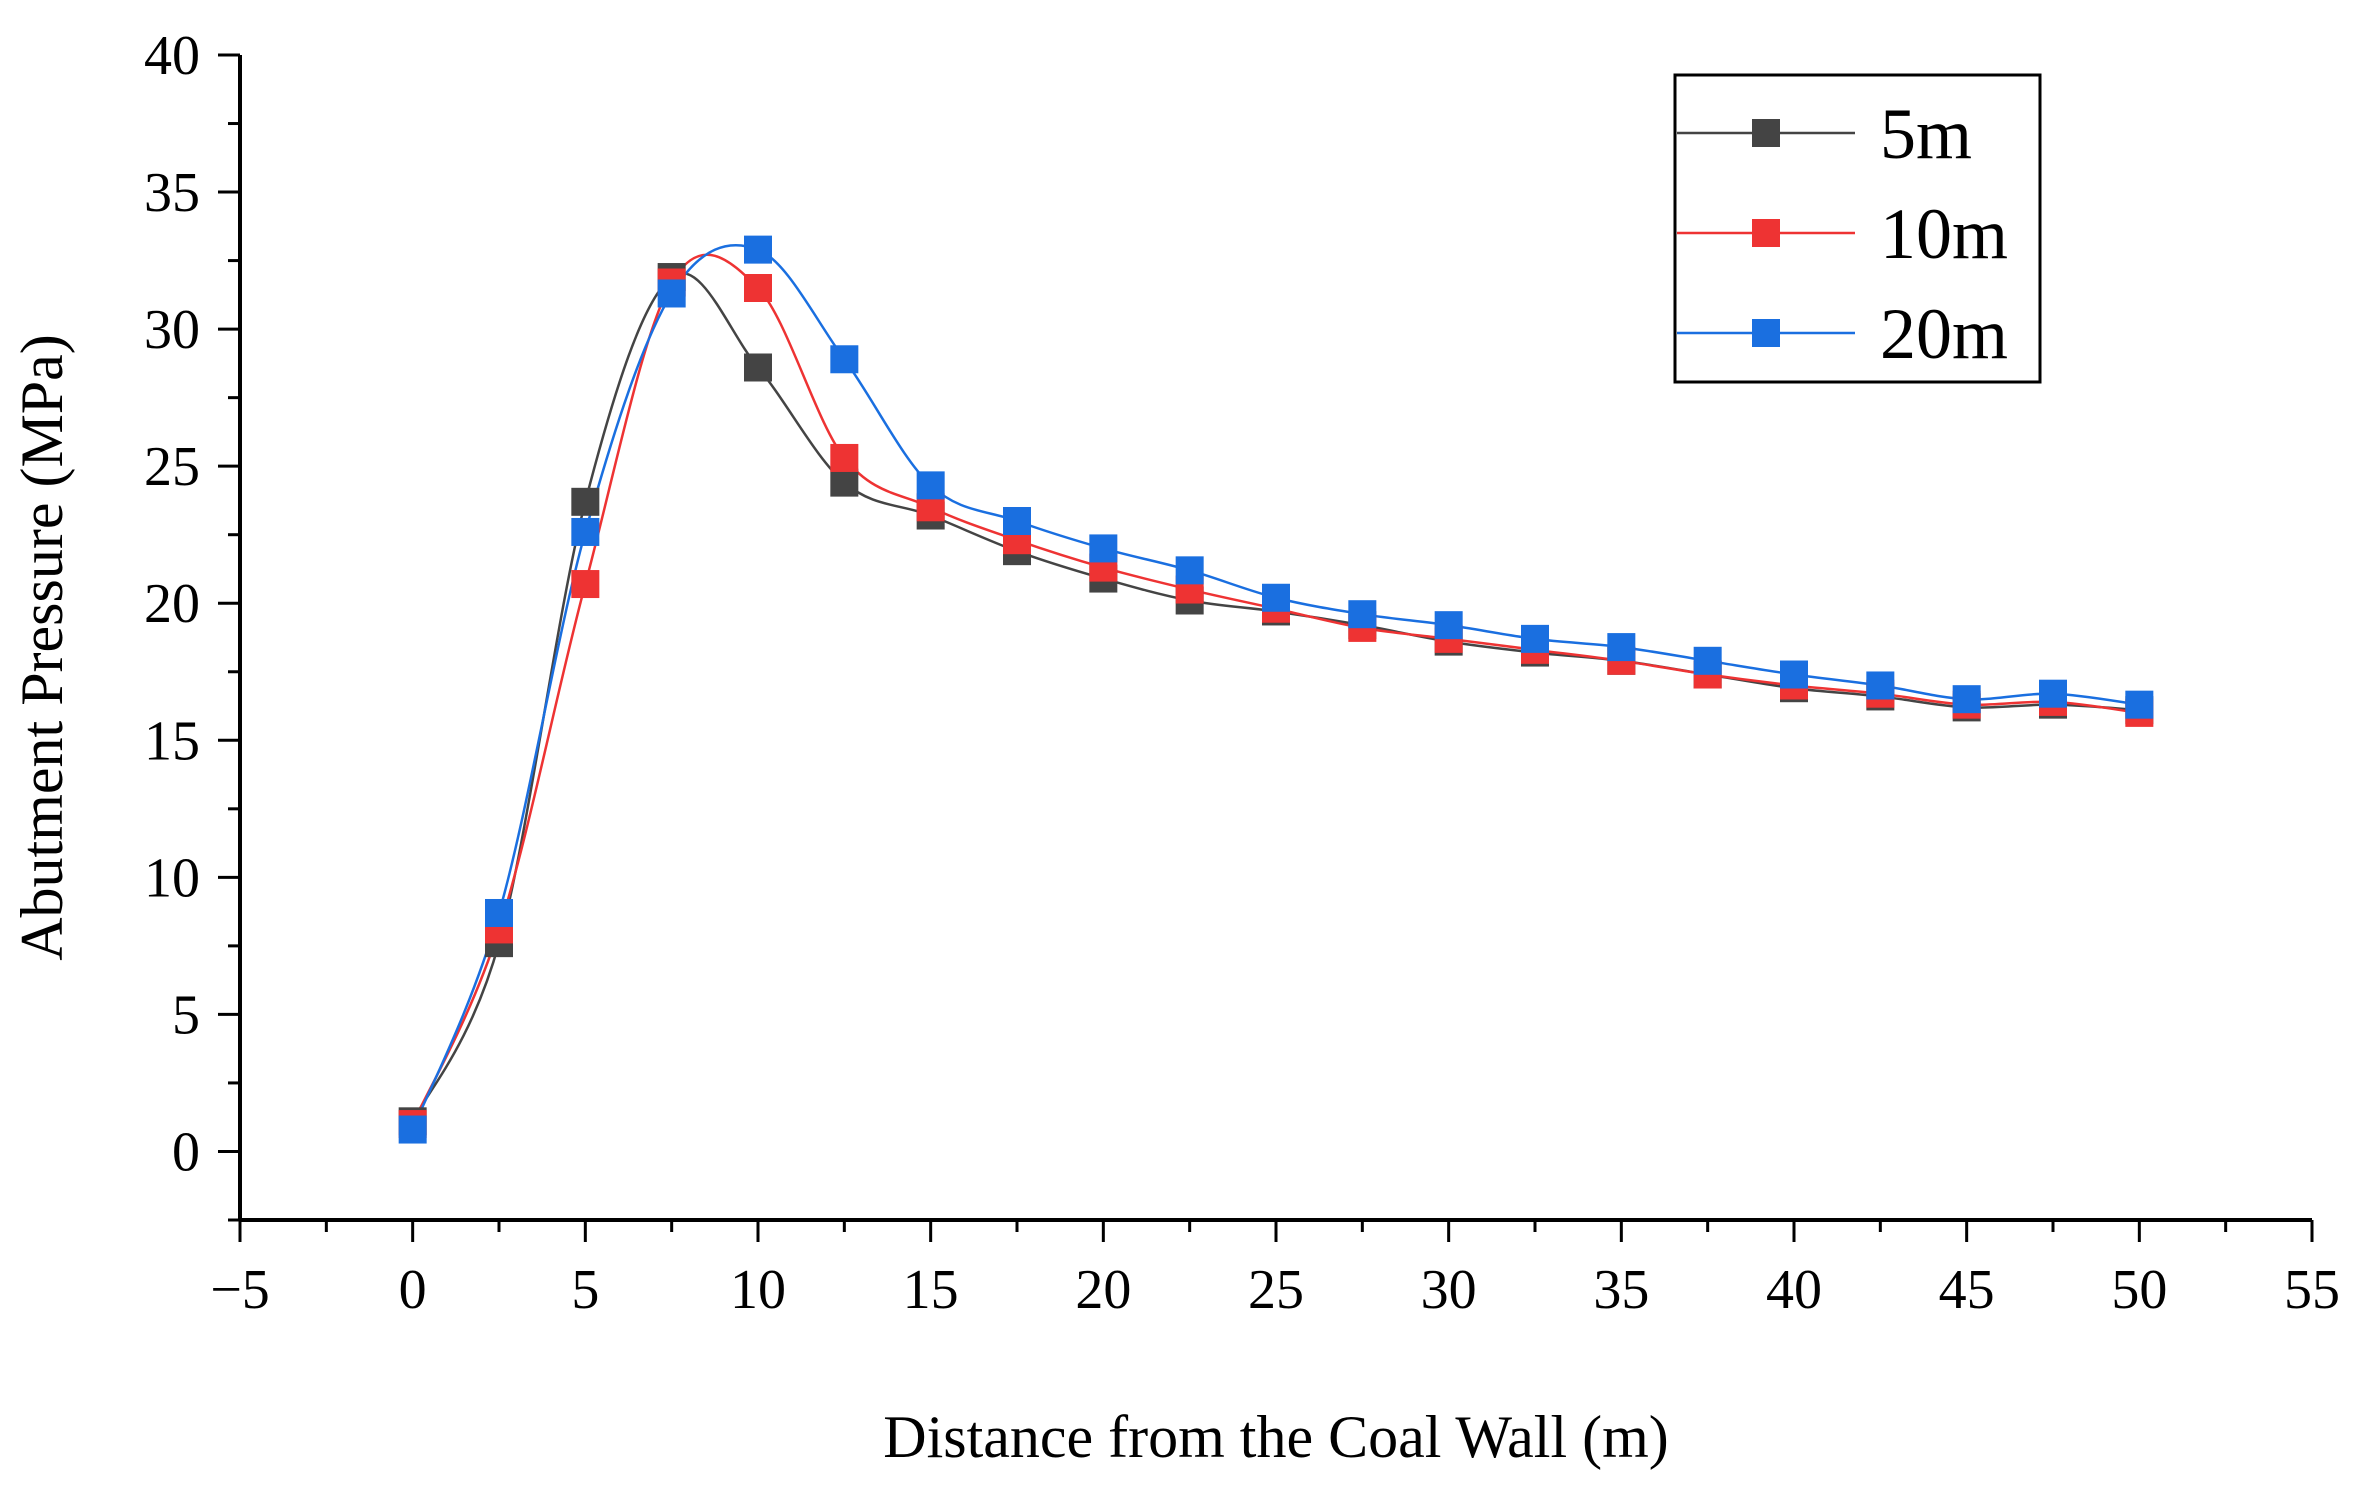 This screenshot has height=1505, width=2373. What do you see at coordinates (1794, 1290) in the screenshot?
I see `x-tick-label: 40` at bounding box center [1794, 1290].